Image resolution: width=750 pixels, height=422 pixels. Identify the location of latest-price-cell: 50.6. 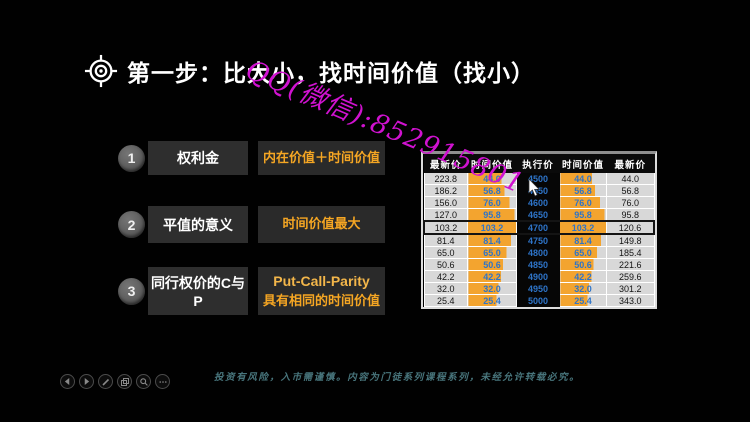
(445, 264).